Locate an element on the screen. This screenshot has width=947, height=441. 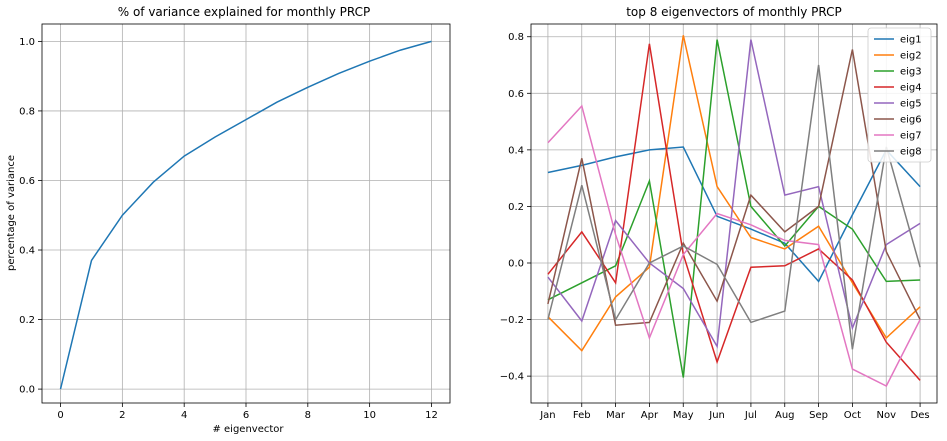
x-tick-label: 10 is located at coordinates (369, 415).